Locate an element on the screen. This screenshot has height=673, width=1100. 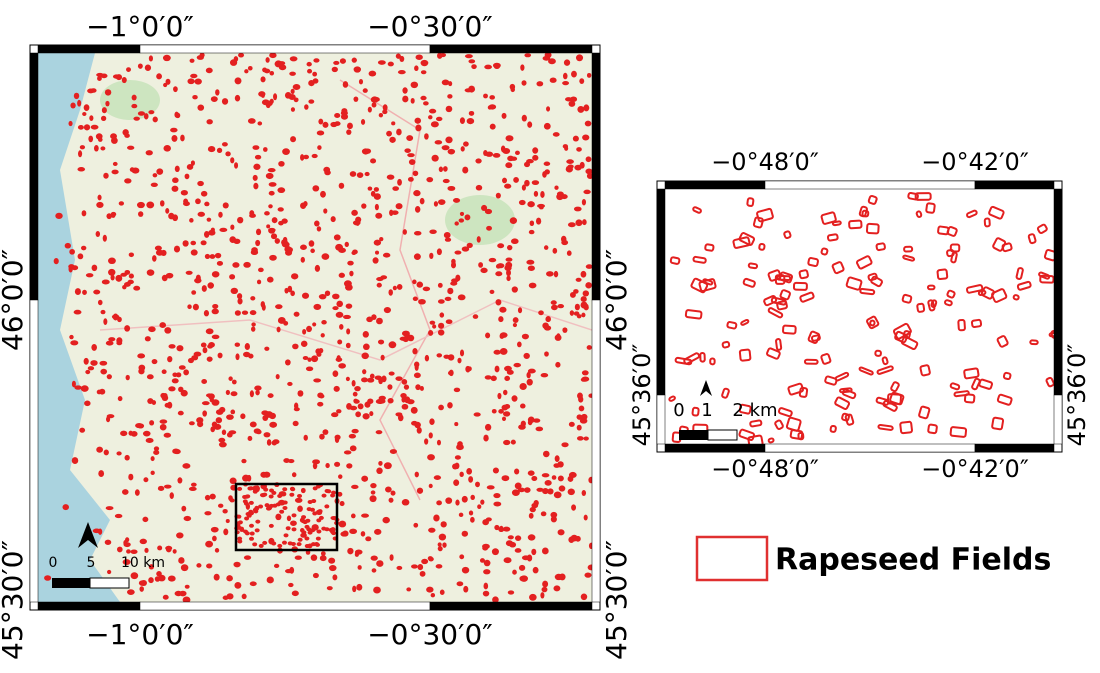
frame-segment is located at coordinates (715, 448).